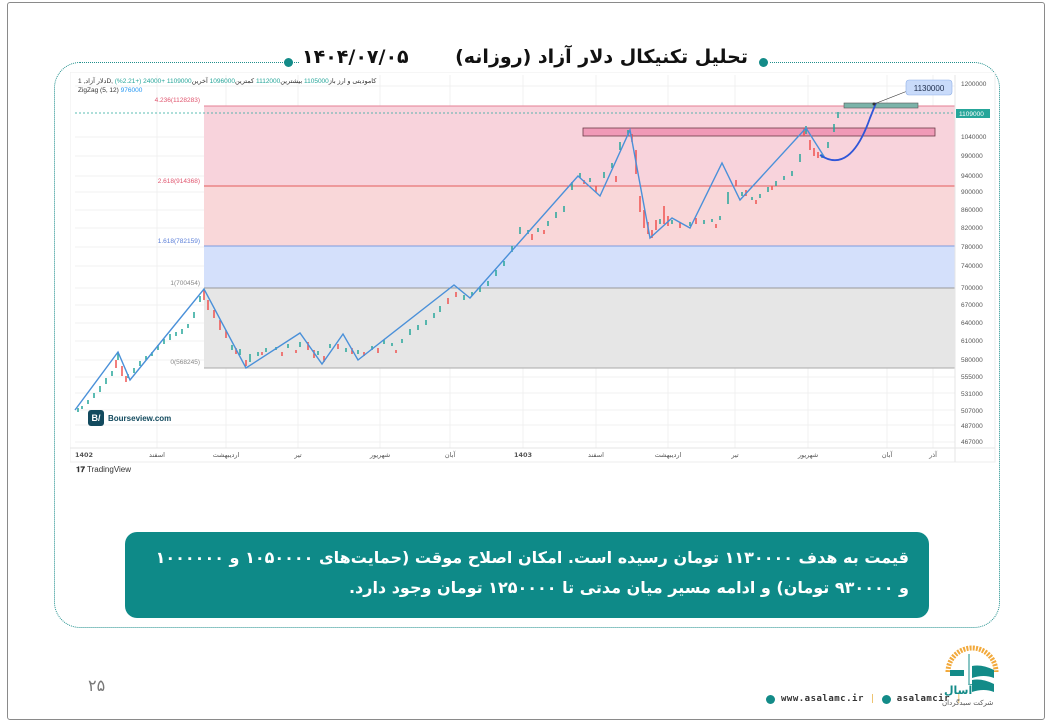  I want to click on legend-high: 1112000, so click(268, 81).